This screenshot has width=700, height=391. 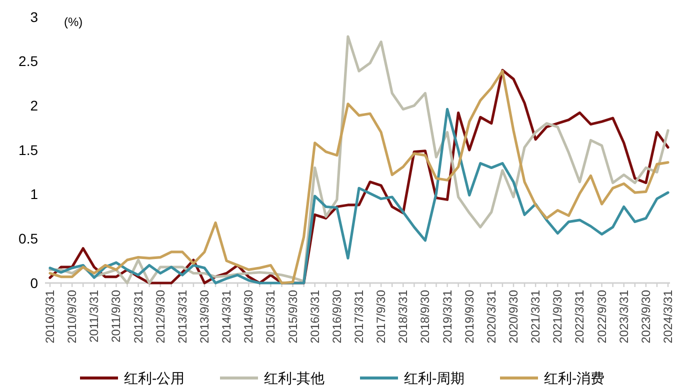 What do you see at coordinates (94, 316) in the screenshot?
I see `x-tick-label: 2011/3/31` at bounding box center [94, 316].